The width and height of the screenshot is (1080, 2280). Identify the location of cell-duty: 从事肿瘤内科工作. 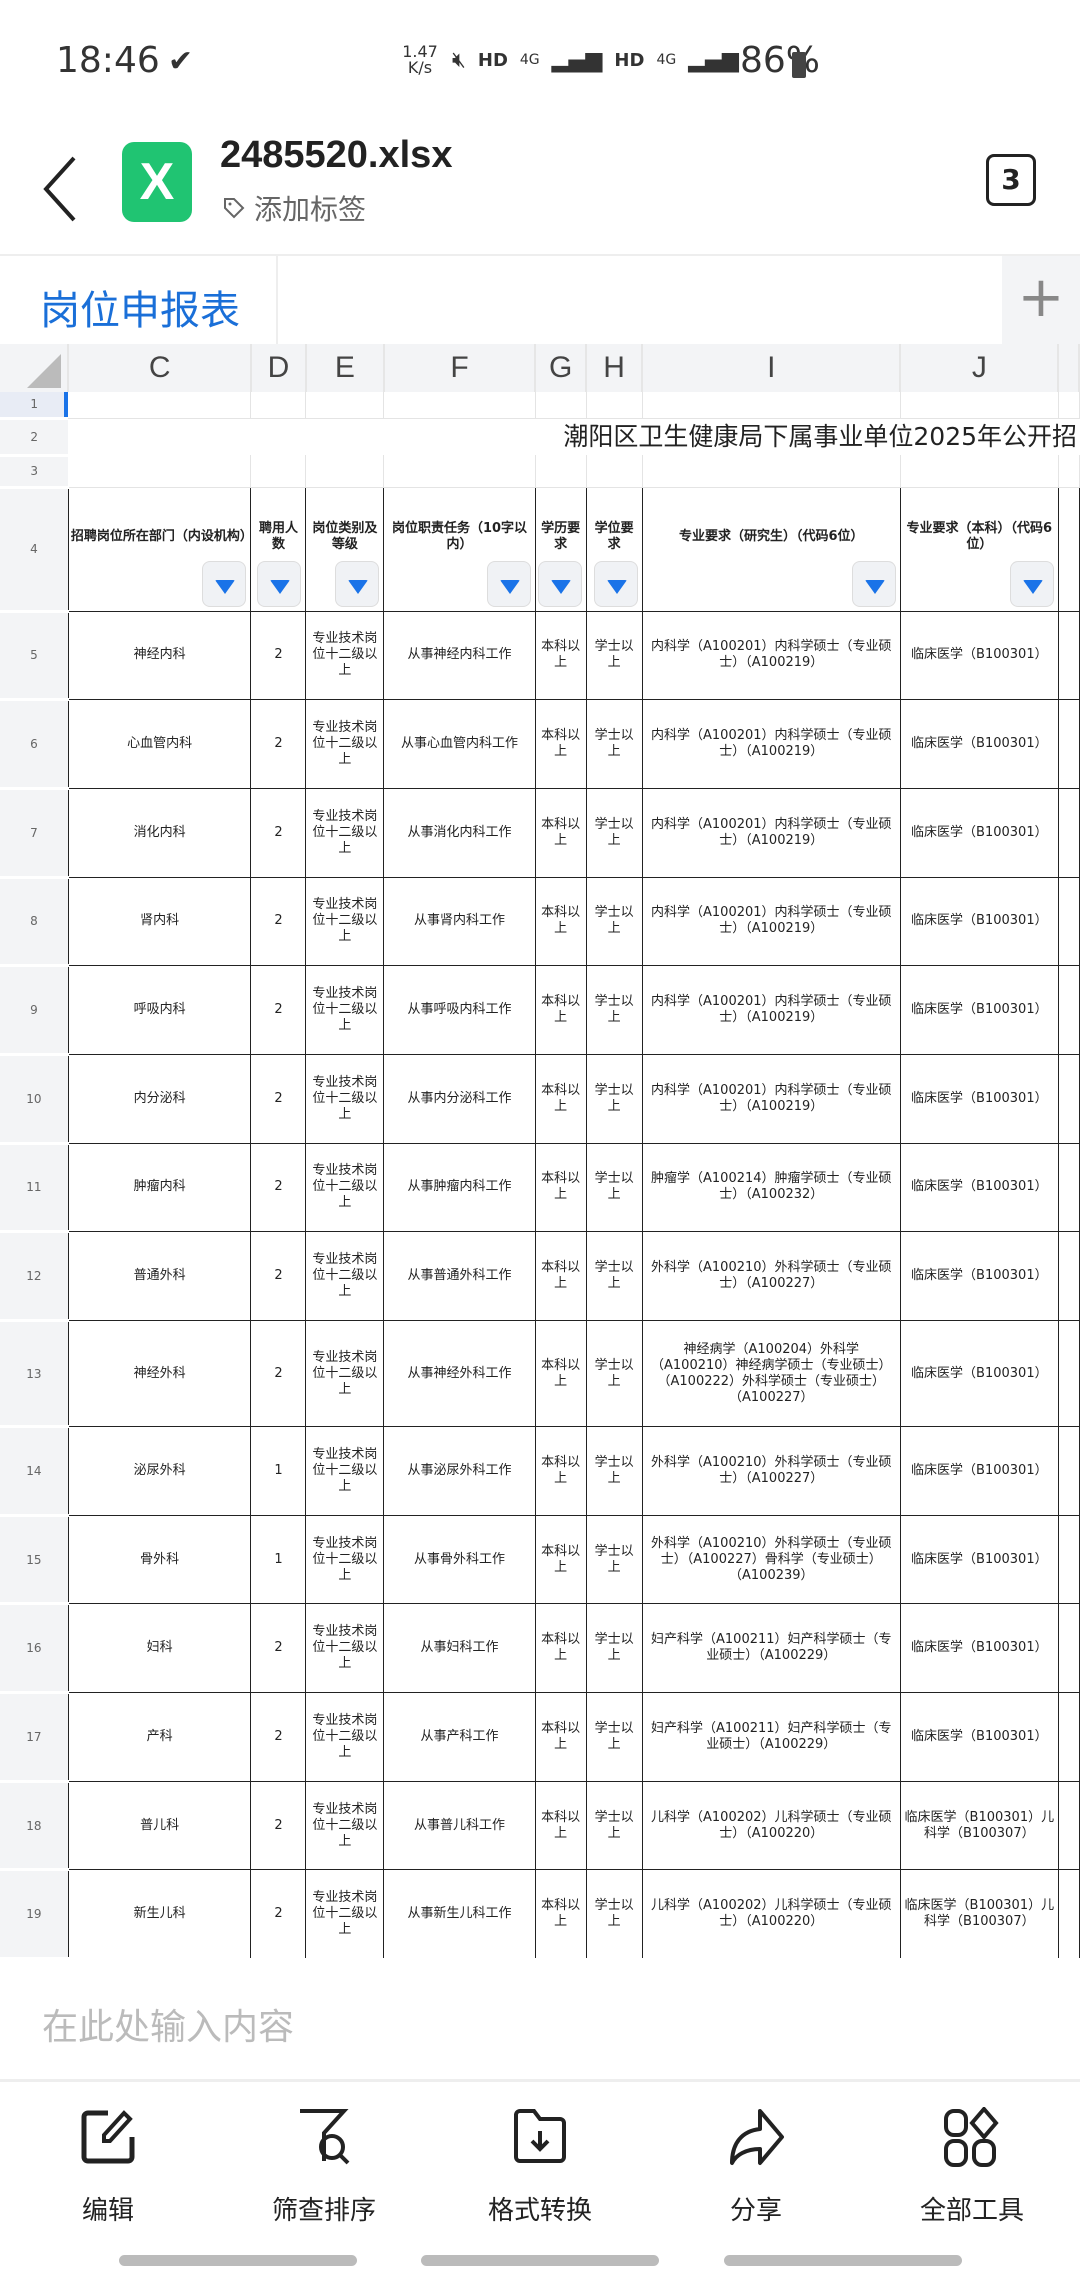
(459, 1187).